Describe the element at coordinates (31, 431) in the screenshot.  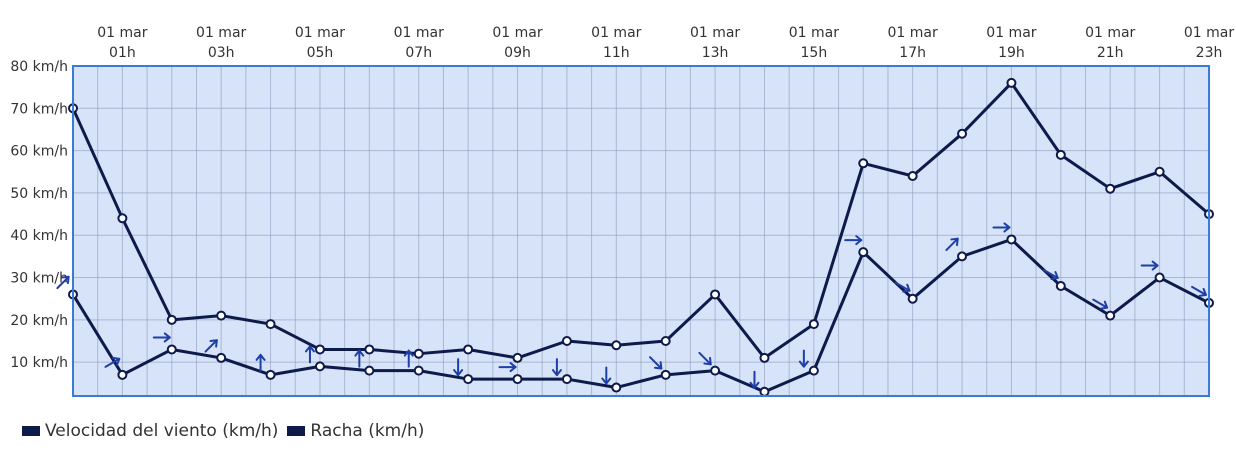
I see `legend-swatch-wind-speed` at that location.